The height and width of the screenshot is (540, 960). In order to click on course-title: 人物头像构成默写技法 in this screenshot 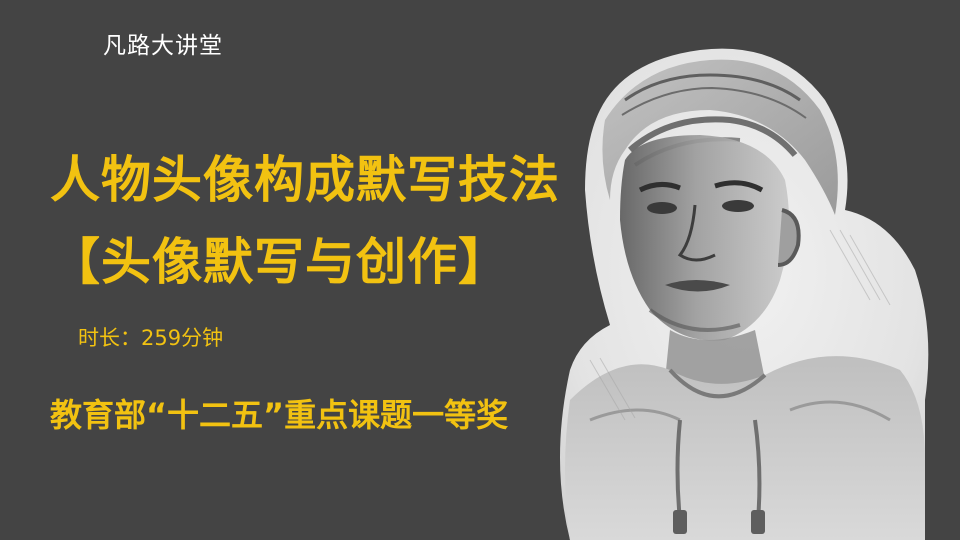, I will do `click(305, 180)`.